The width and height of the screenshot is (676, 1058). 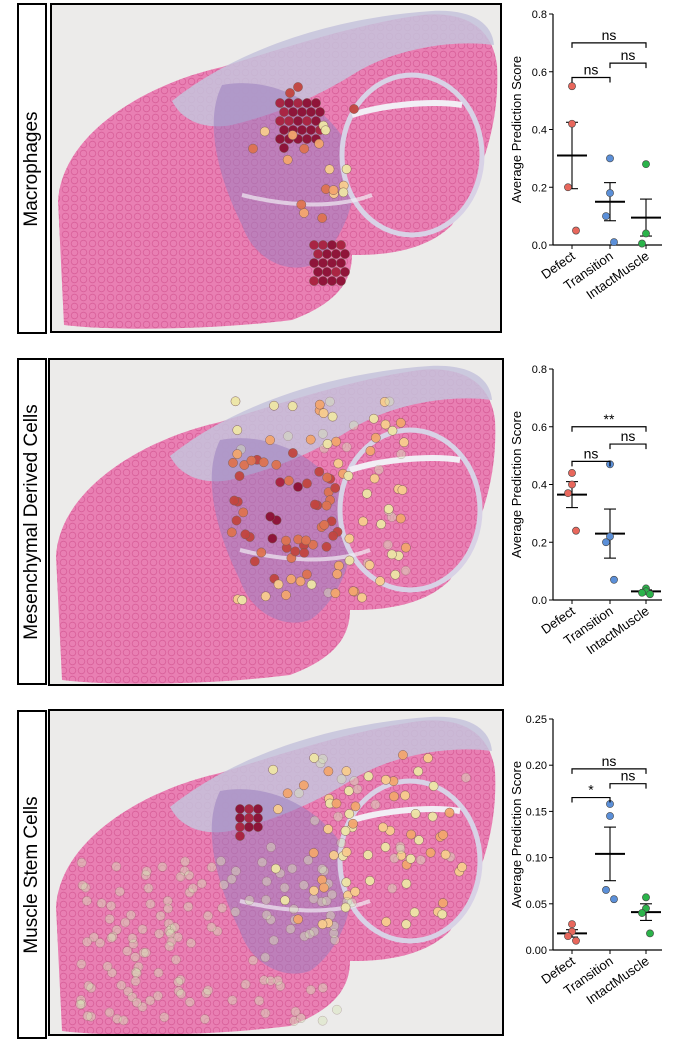 What do you see at coordinates (536, 720) in the screenshot?
I see `y-tick-label: 0.25` at bounding box center [536, 720].